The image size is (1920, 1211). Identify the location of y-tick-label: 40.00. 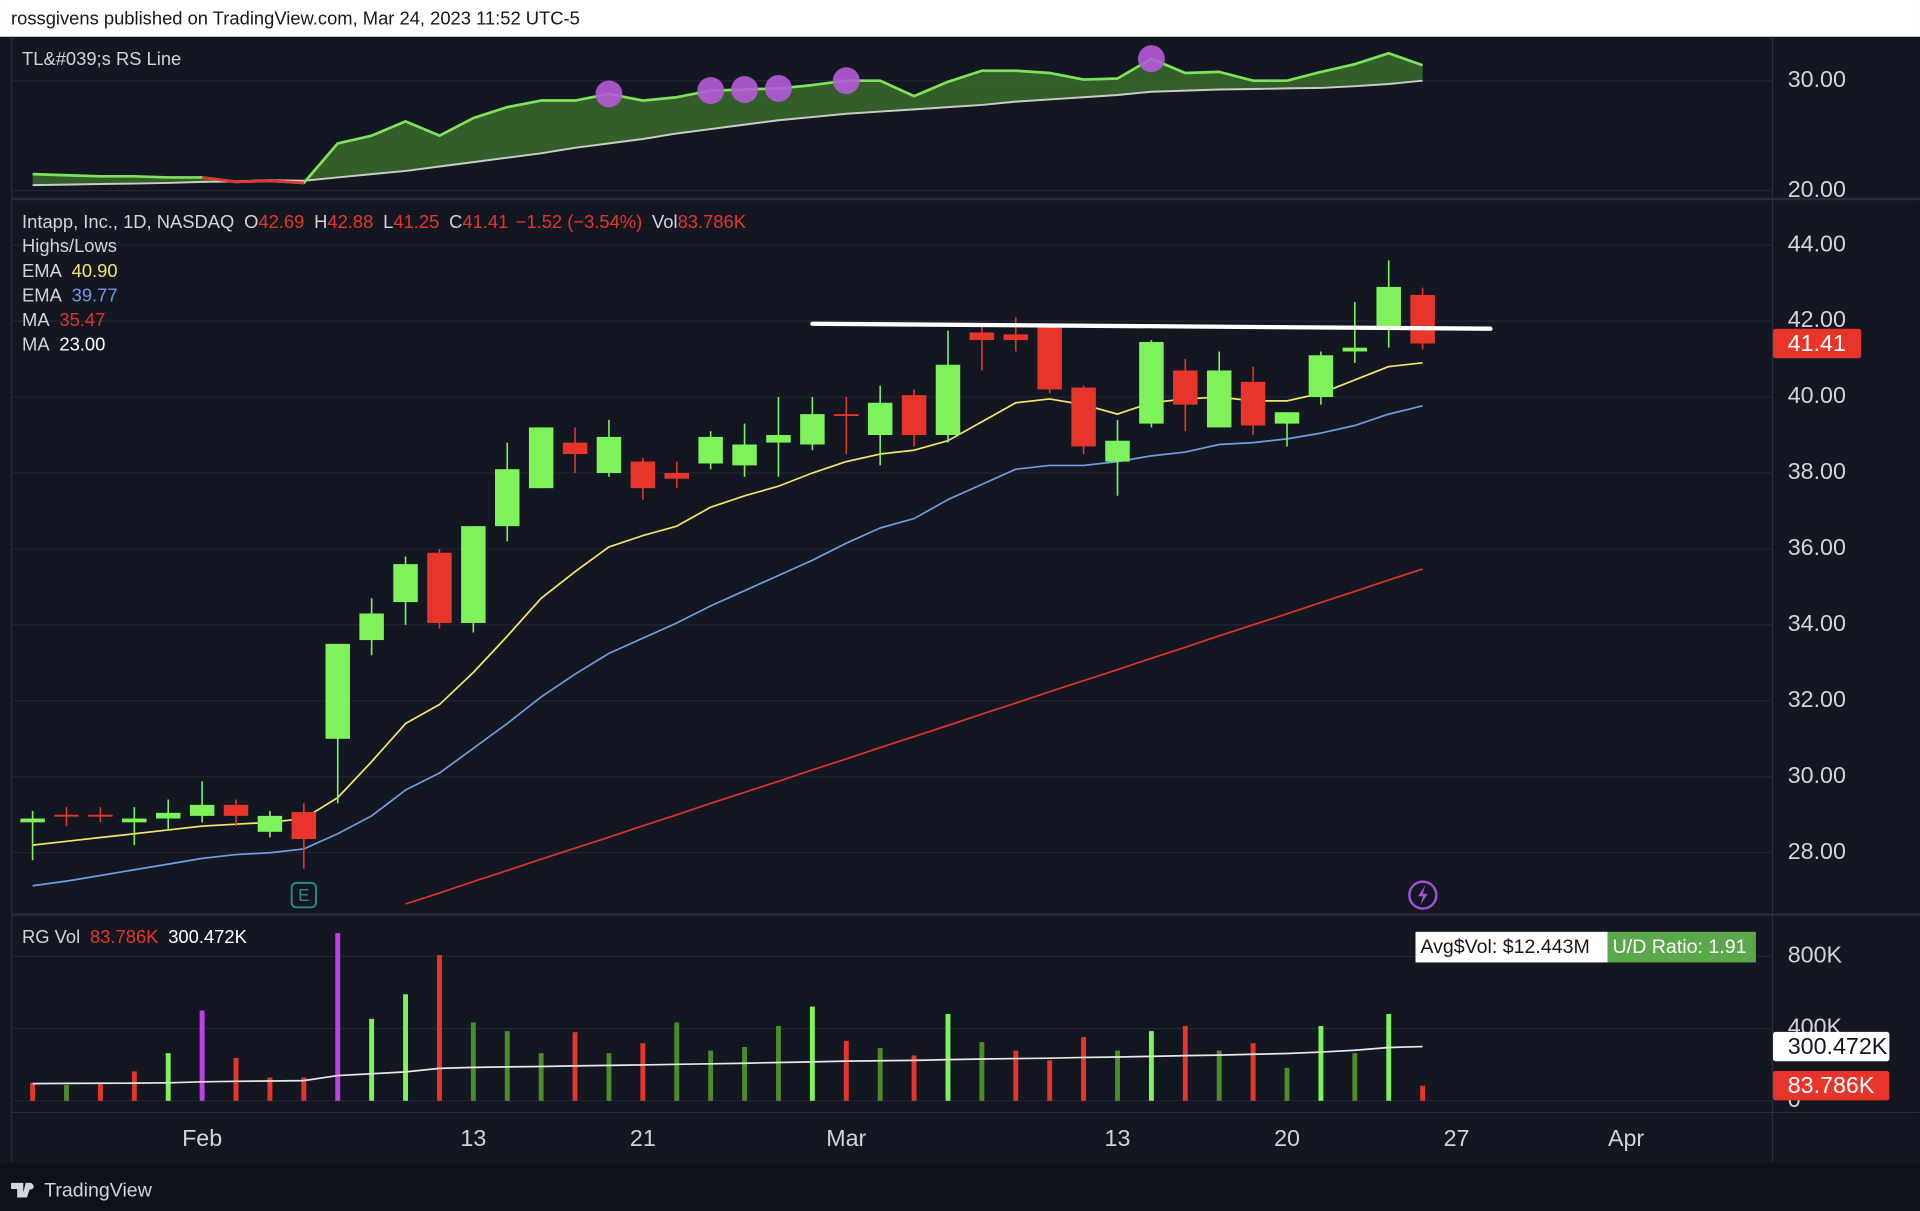
(1817, 395).